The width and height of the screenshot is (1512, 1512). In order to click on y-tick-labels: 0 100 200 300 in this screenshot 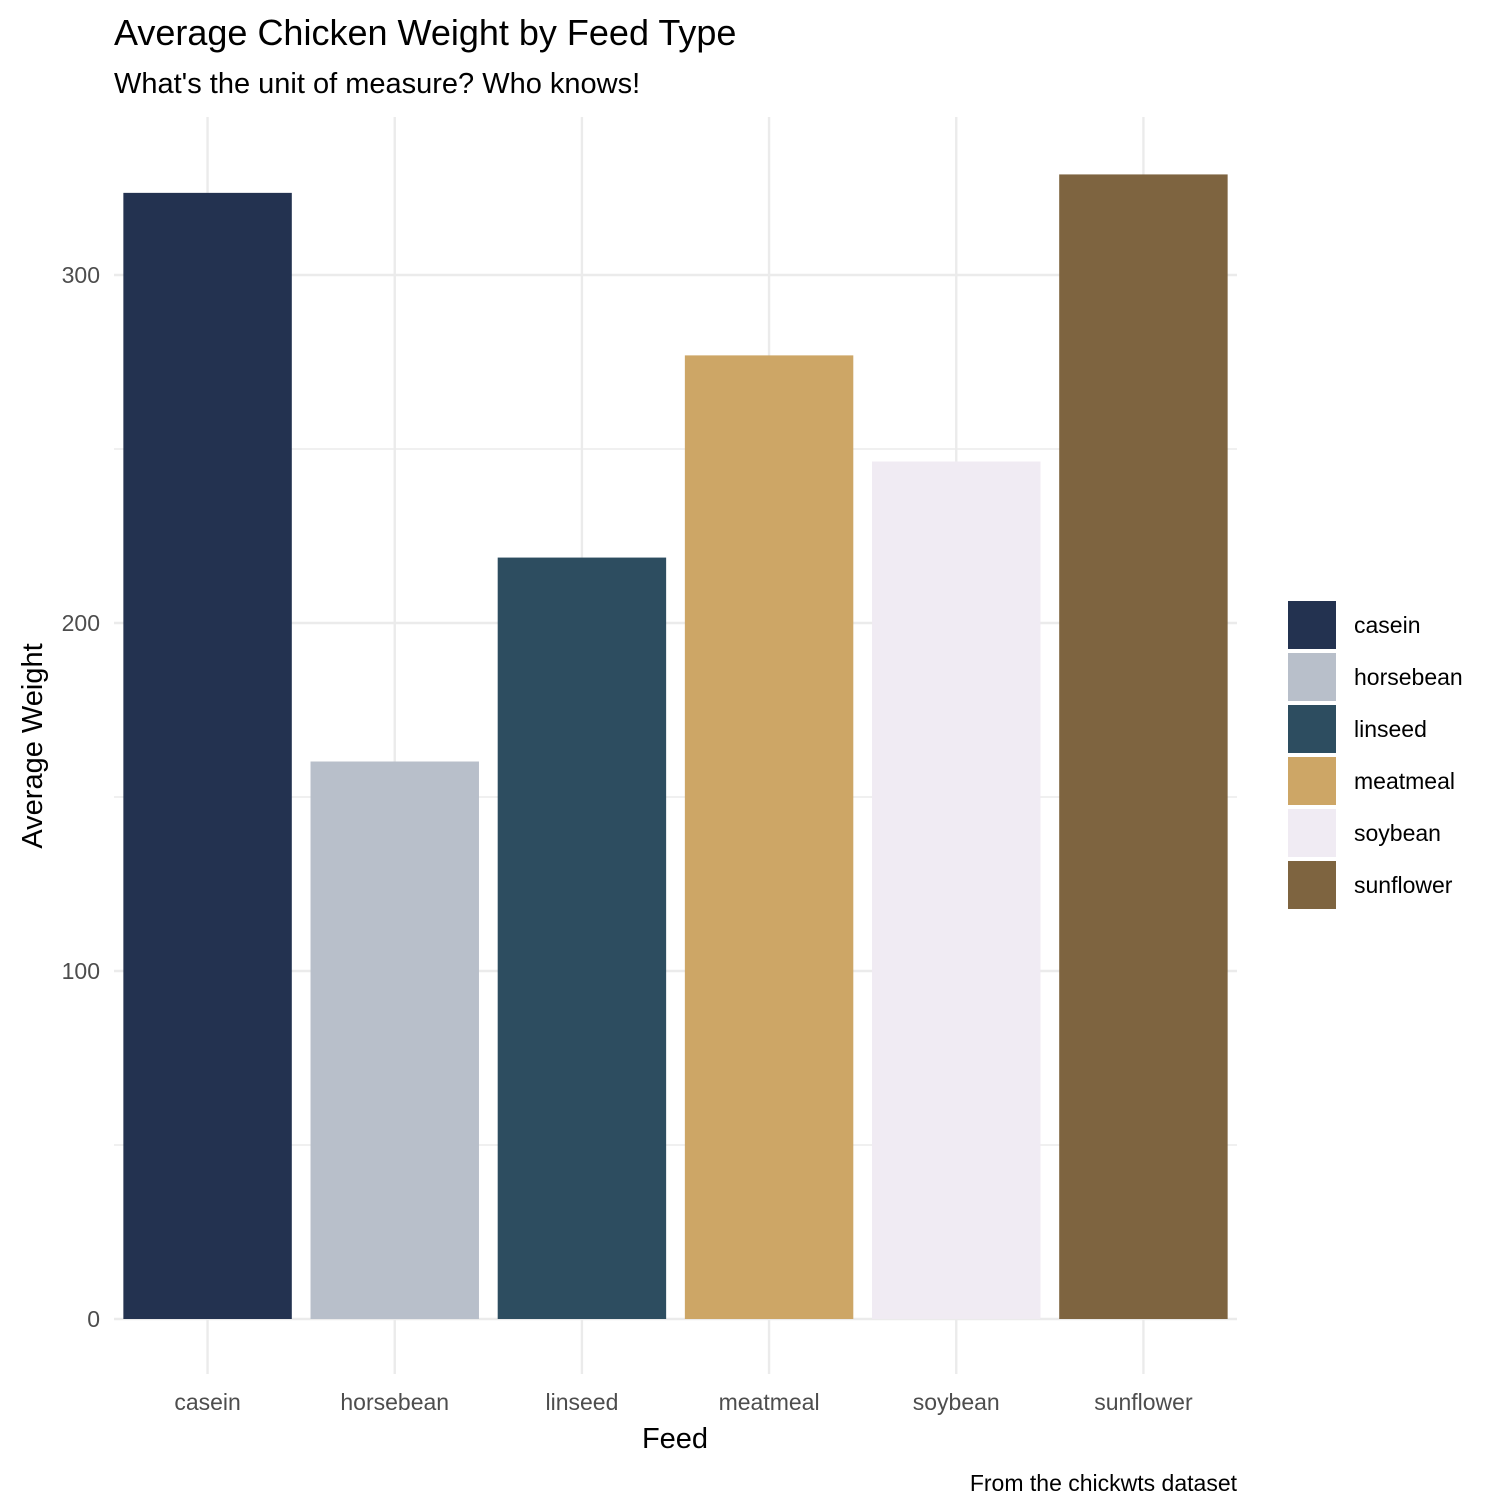, I will do `click(81, 797)`.